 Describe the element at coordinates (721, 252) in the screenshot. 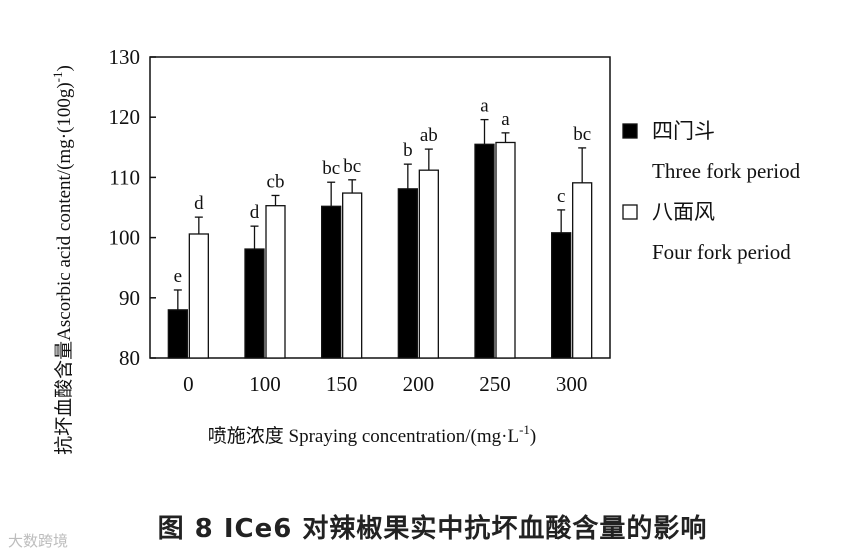

I see `legend-name-en: Four fork period` at that location.